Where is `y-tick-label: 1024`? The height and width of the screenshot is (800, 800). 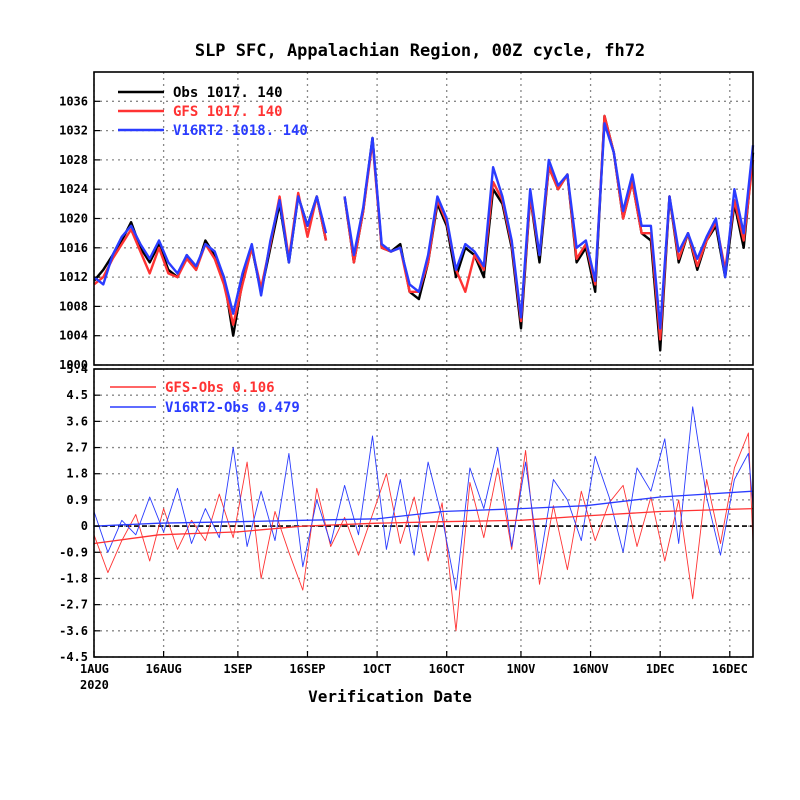 y-tick-label: 1024 is located at coordinates (73, 189).